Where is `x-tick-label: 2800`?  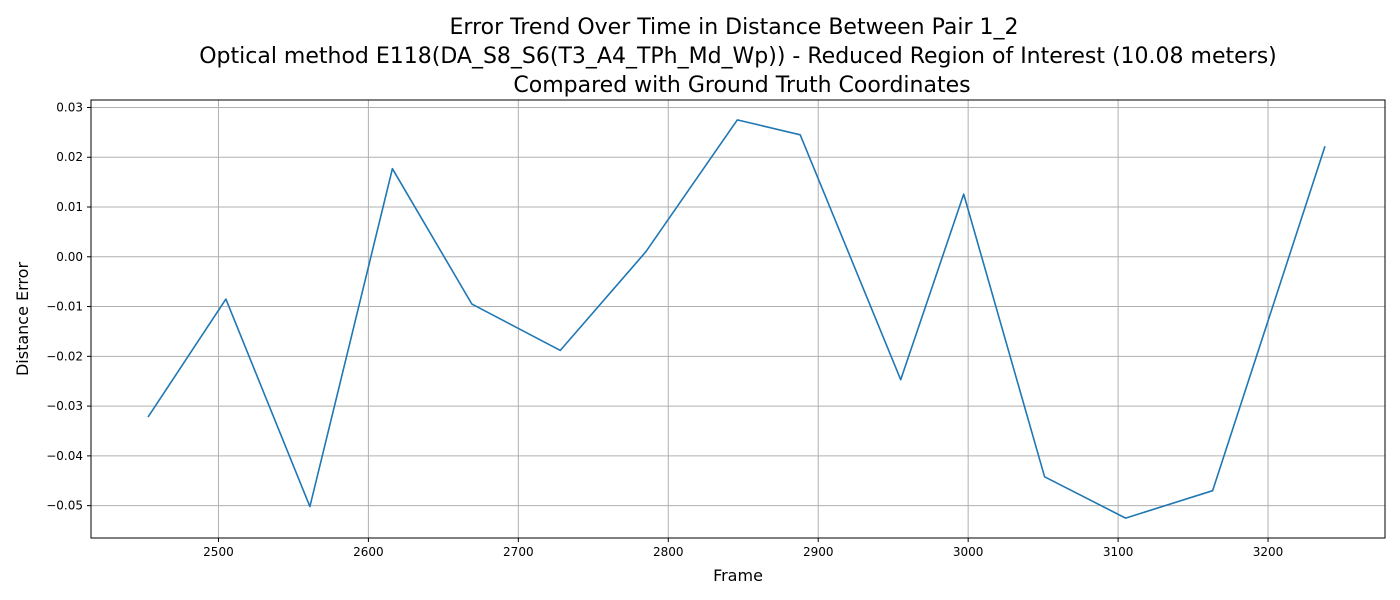
x-tick-label: 2800 is located at coordinates (668, 552).